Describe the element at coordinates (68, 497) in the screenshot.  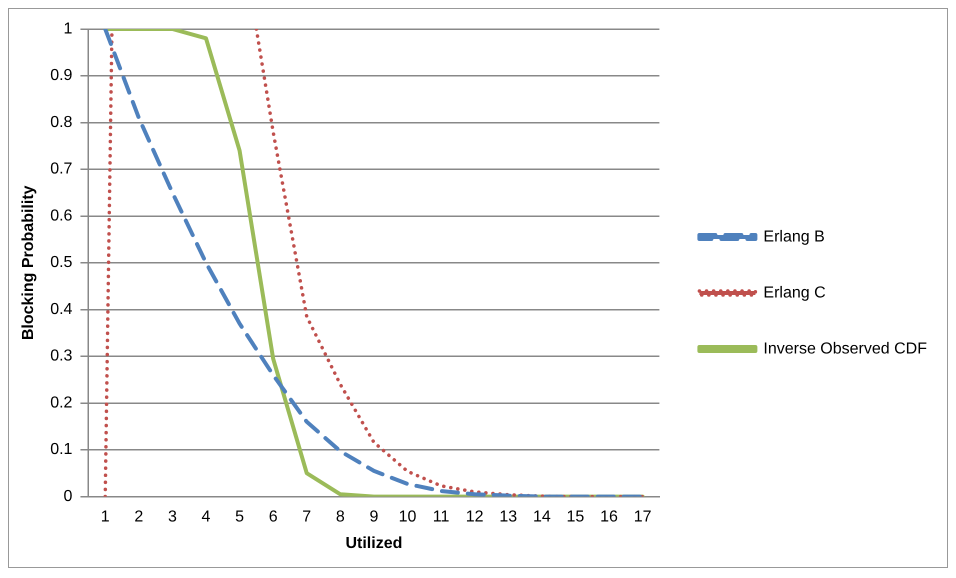
I see `y-tick-label: 0` at that location.